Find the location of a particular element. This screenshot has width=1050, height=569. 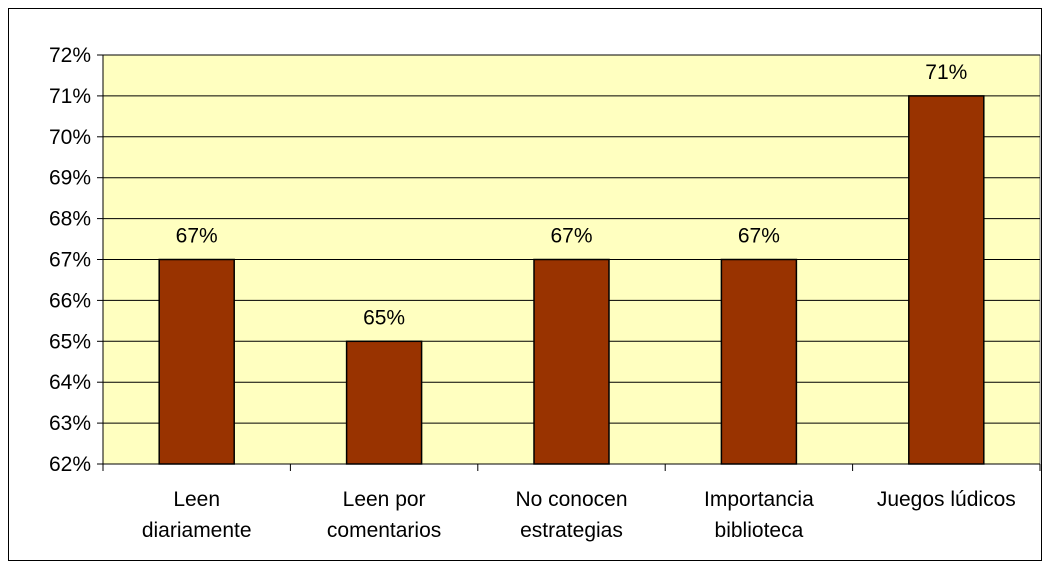

x-category-label: Importancia is located at coordinates (759, 499).